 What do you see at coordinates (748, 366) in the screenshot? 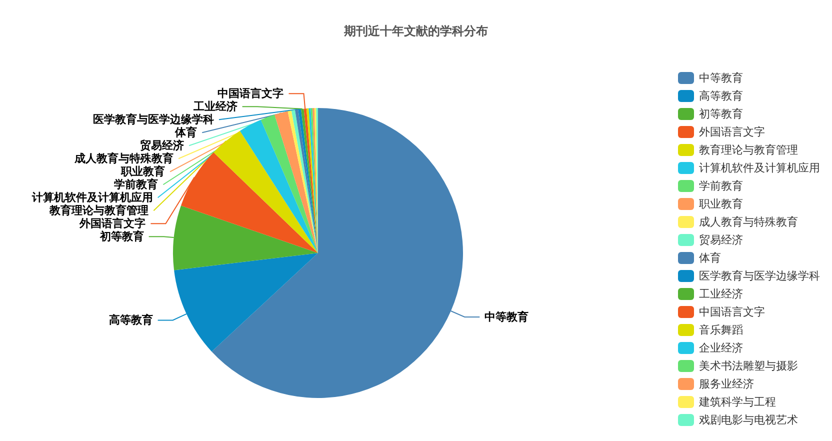
I see `legend-label: 美术书法雕塑与摄影` at bounding box center [748, 366].